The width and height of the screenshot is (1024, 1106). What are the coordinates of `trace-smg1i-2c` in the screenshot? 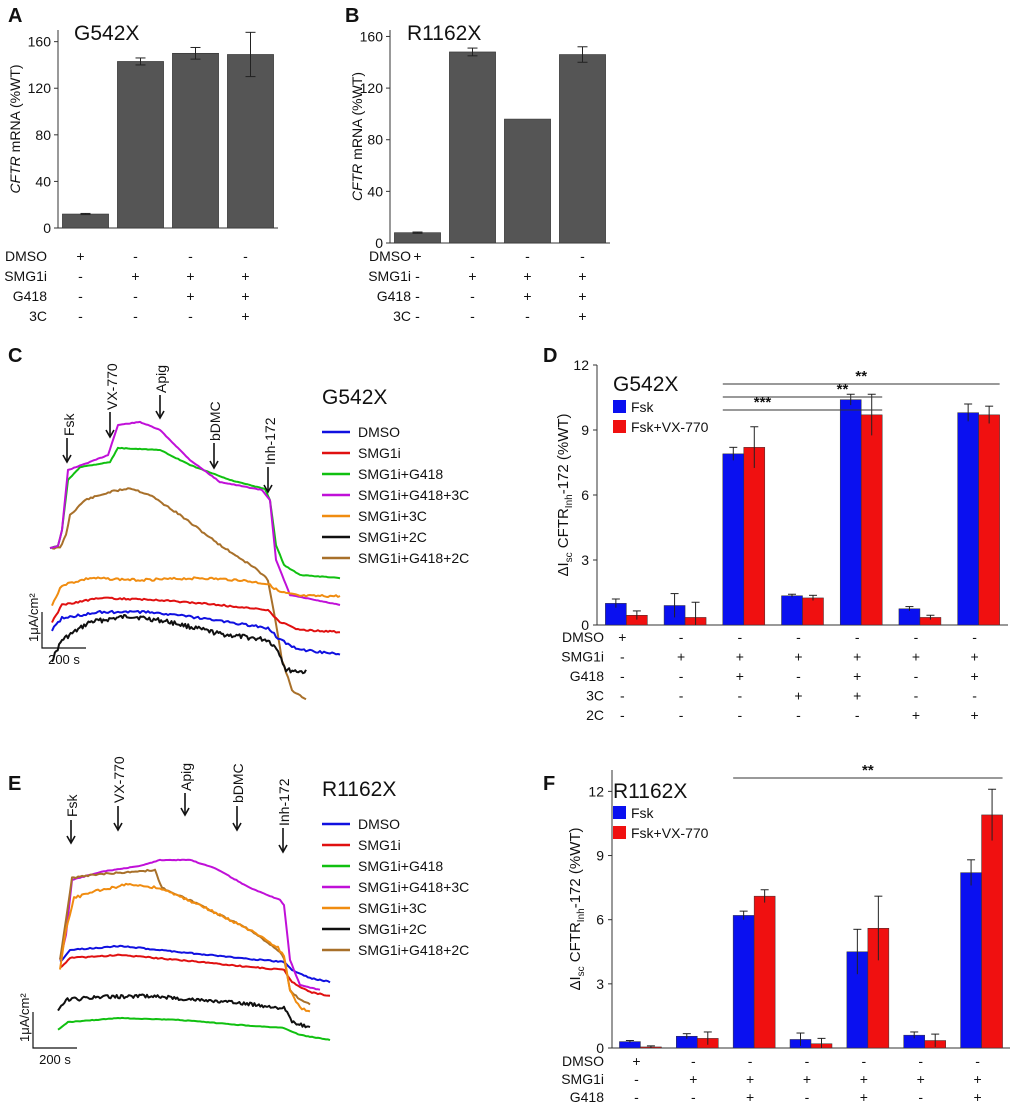 It's located at (184, 1011).